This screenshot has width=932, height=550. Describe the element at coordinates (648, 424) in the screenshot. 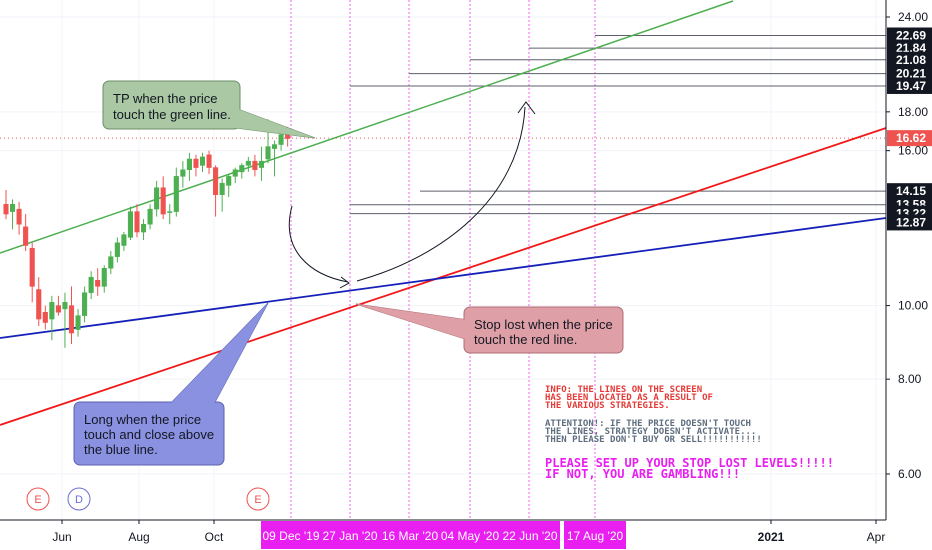

I see `info-line-gray: ATTENTION!: IF THE PRICE DOESN'T TOUCH` at that location.